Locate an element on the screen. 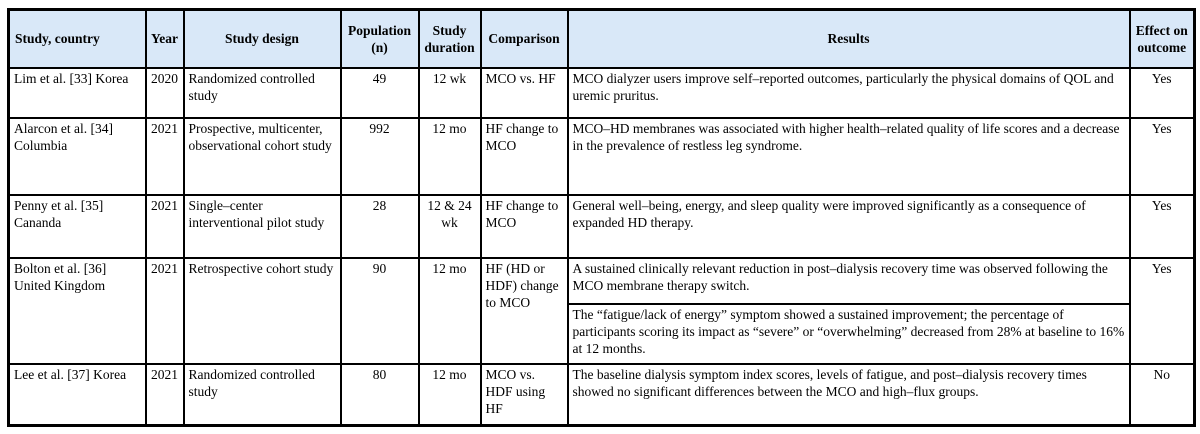 This screenshot has width=1200, height=434. cell-population: 90 is located at coordinates (379, 310).